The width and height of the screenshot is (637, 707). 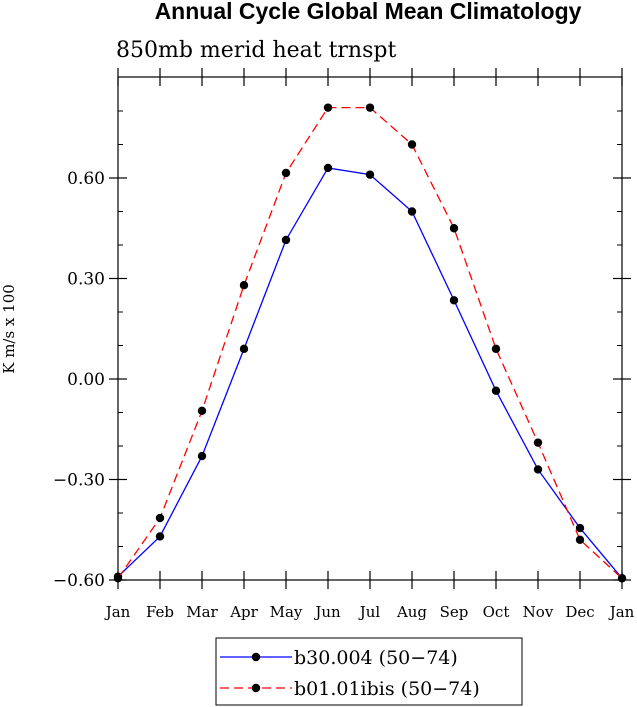 What do you see at coordinates (79, 481) in the screenshot?
I see `y-tick-label: −0.30` at bounding box center [79, 481].